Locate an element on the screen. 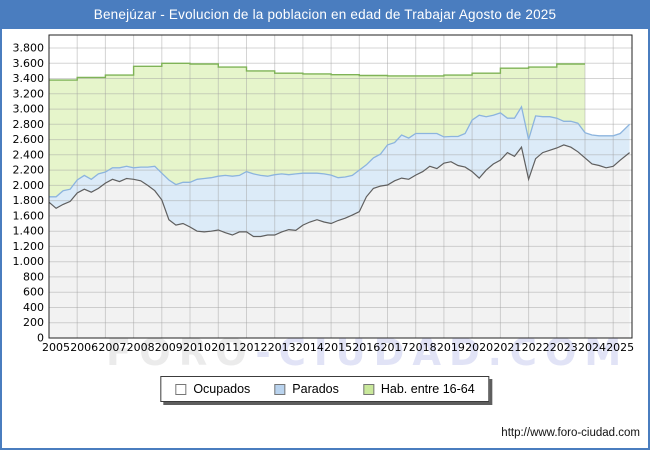 The height and width of the screenshot is (450, 650). svg-text: 1.400 is located at coordinates (29, 231).